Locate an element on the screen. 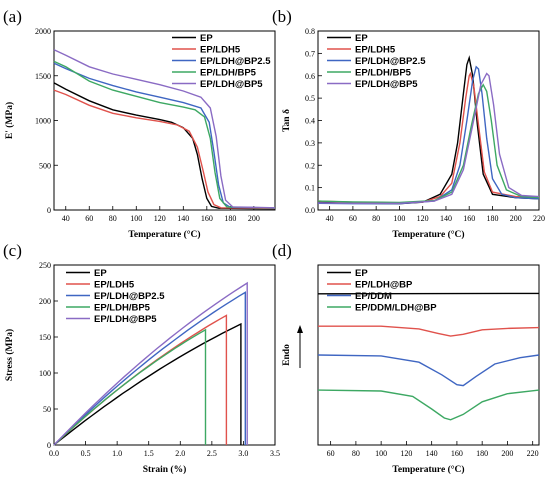  panel-label: (d) is located at coordinates (282, 250).